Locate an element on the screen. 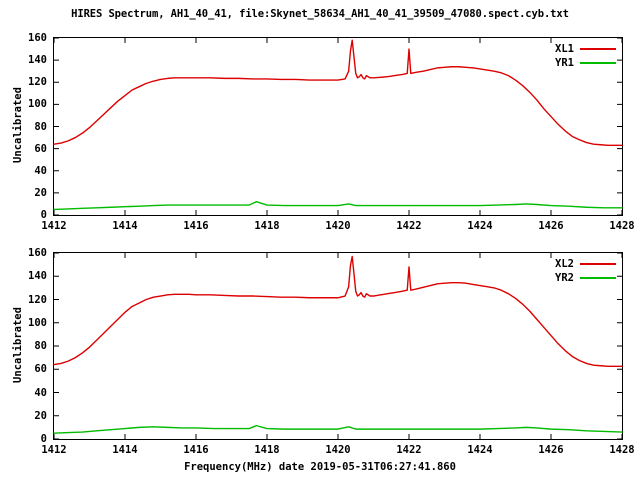 The height and width of the screenshot is (480, 640). legend-entry-xl1: XL1 is located at coordinates (558, 49).